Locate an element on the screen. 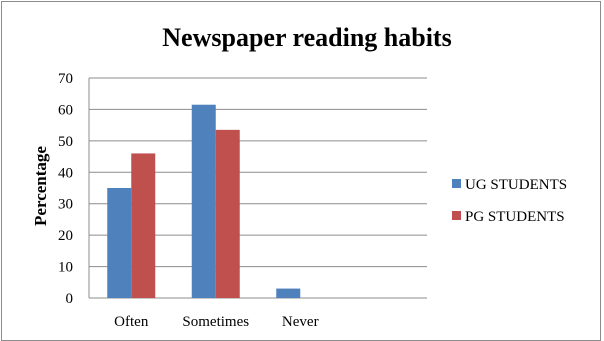  chart-title: Newspaper reading habits is located at coordinates (306, 37).